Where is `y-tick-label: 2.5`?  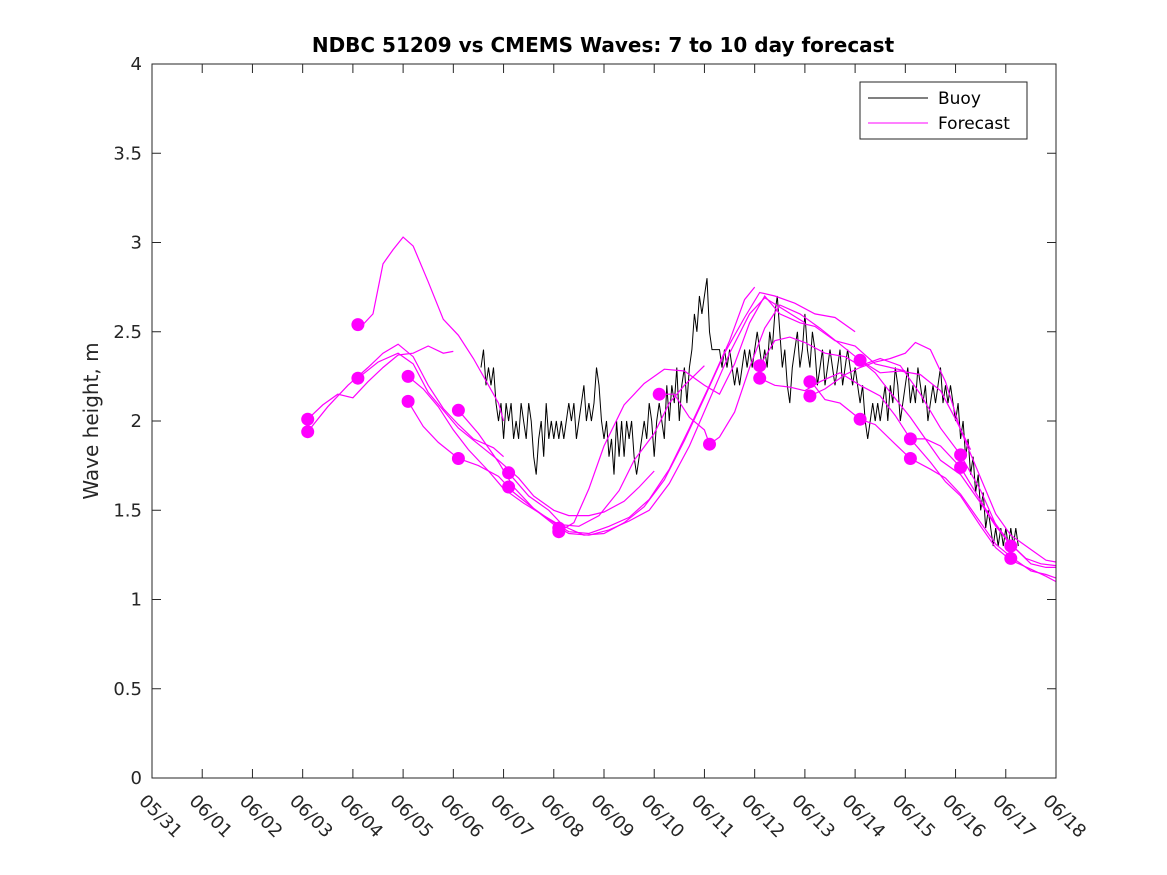 y-tick-label: 2.5 is located at coordinates (127, 332).